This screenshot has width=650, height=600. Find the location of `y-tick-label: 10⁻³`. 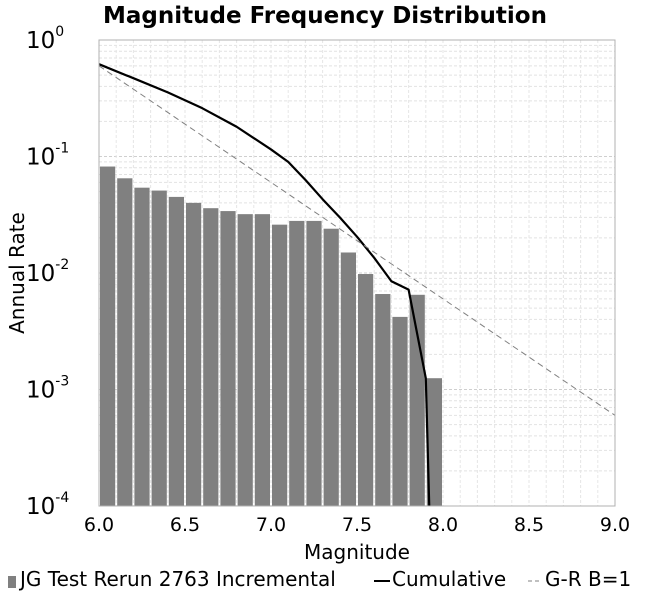

y-tick-label: 10⁻³ is located at coordinates (47, 389).